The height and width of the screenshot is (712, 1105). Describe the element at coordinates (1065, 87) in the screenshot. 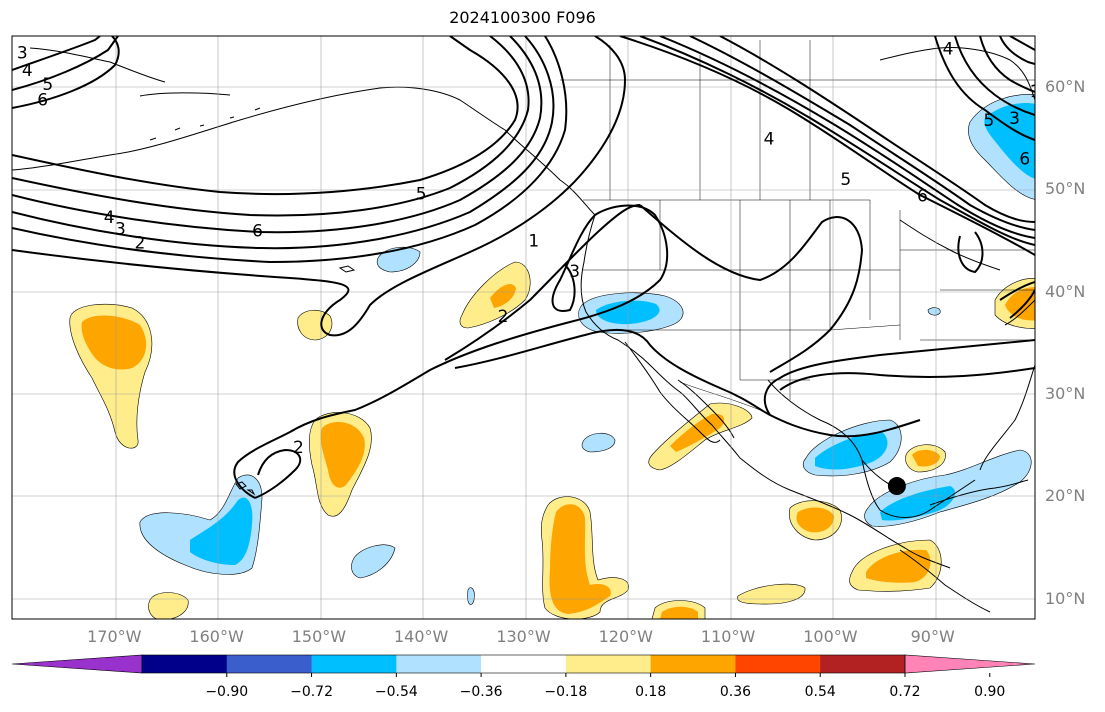

I see `lat-label: 60°N` at that location.